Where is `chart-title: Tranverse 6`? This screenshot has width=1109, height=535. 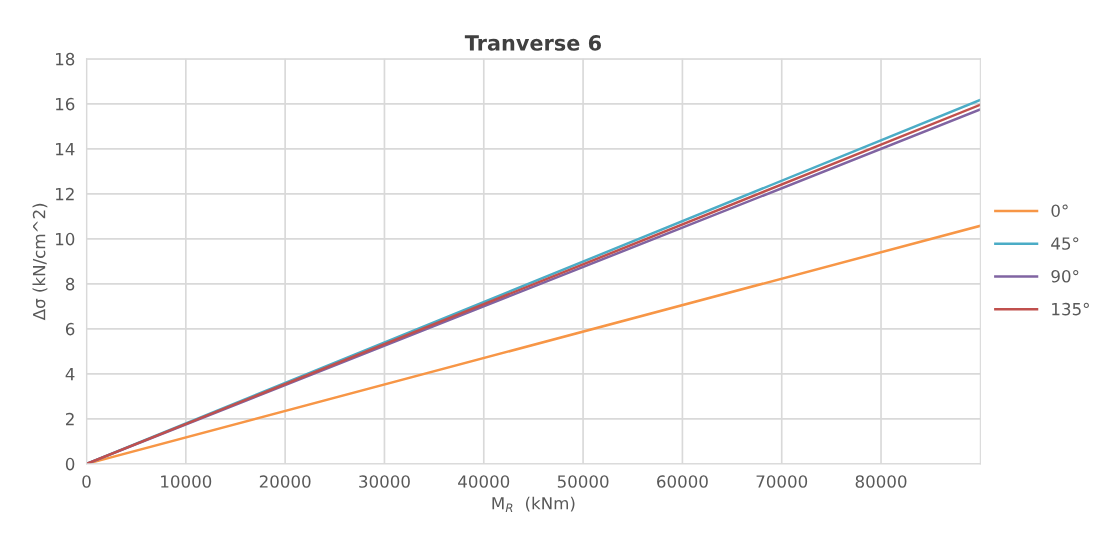 chart-title: Tranverse 6 is located at coordinates (532, 43).